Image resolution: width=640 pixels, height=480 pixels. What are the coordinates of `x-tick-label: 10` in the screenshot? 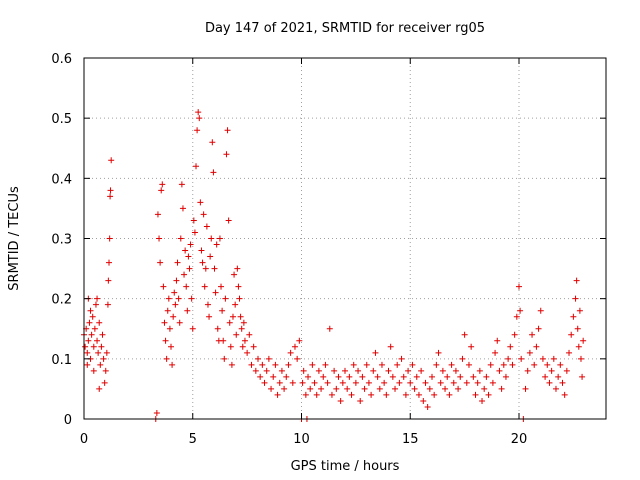 It's located at (301, 439).